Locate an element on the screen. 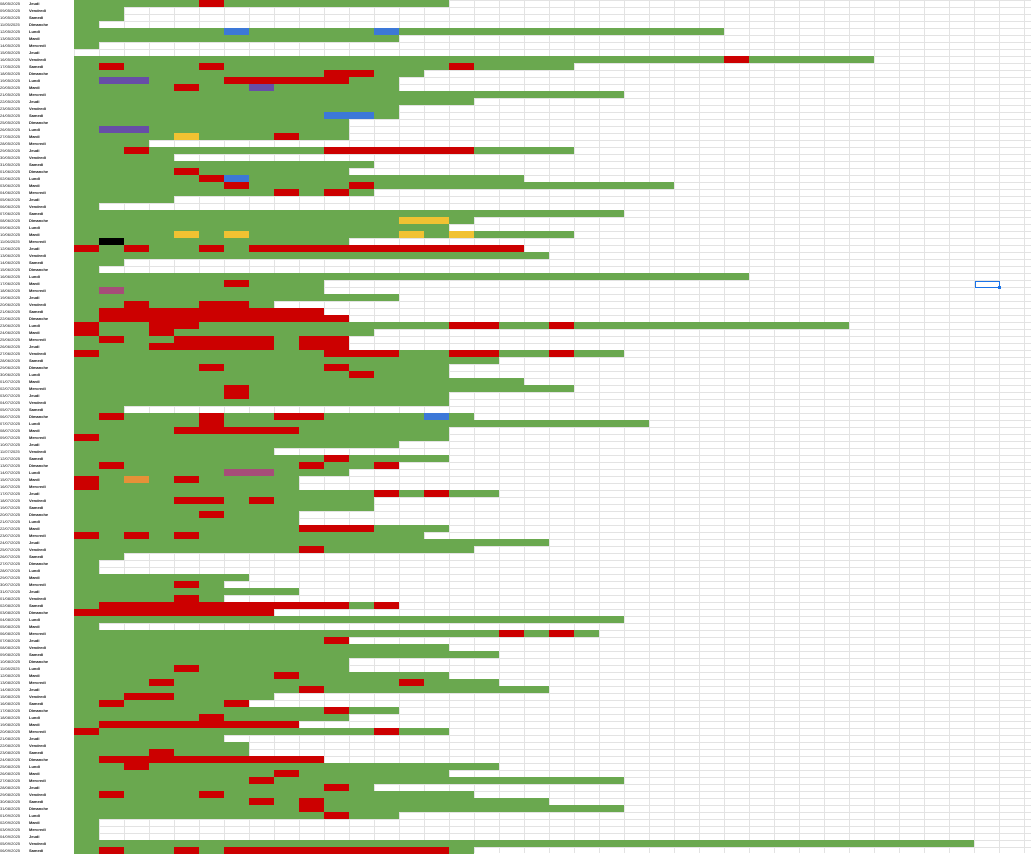  date-cell: 11/05/2025 is located at coordinates (10, 24).